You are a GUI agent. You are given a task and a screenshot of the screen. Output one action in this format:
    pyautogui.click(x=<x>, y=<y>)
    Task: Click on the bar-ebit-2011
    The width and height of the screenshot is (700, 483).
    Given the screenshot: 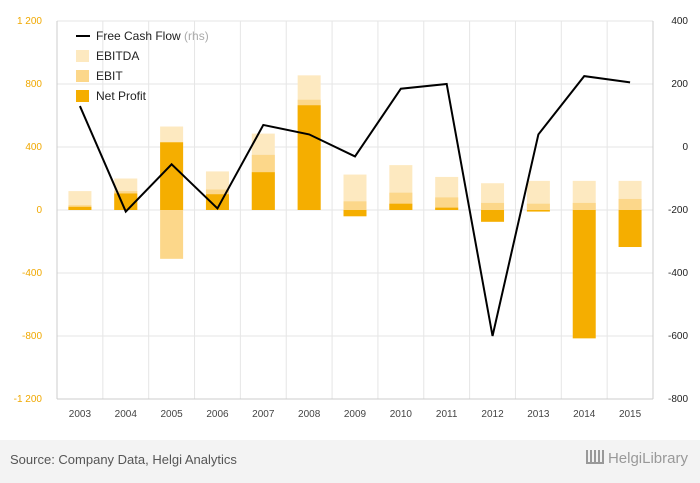 What is the action you would take?
    pyautogui.click(x=447, y=203)
    